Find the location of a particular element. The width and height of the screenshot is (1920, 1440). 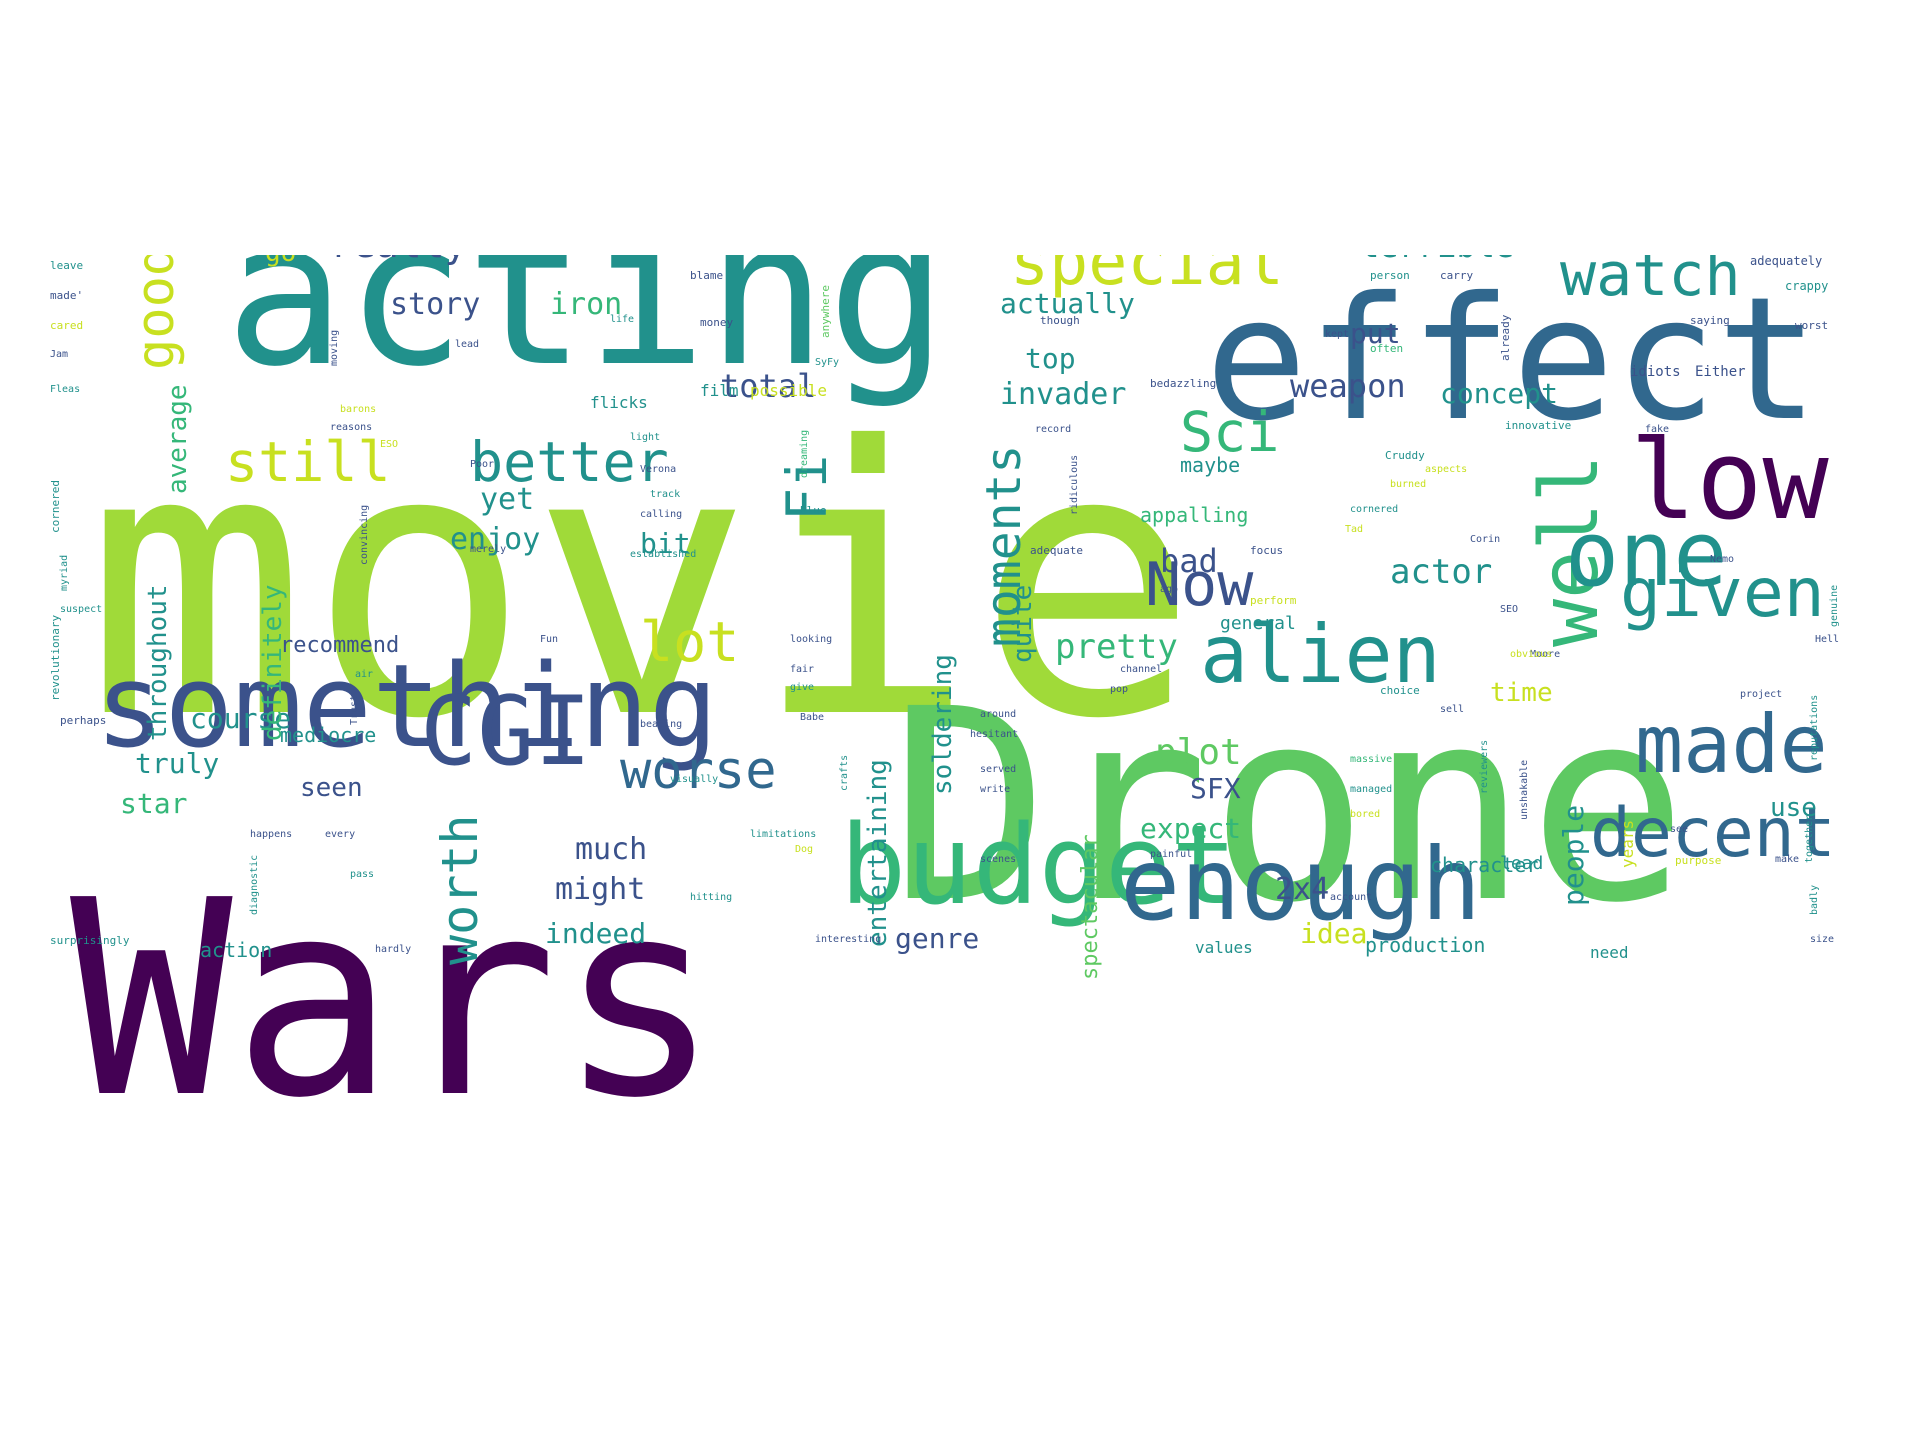

word: mediocre is located at coordinates (328, 735).